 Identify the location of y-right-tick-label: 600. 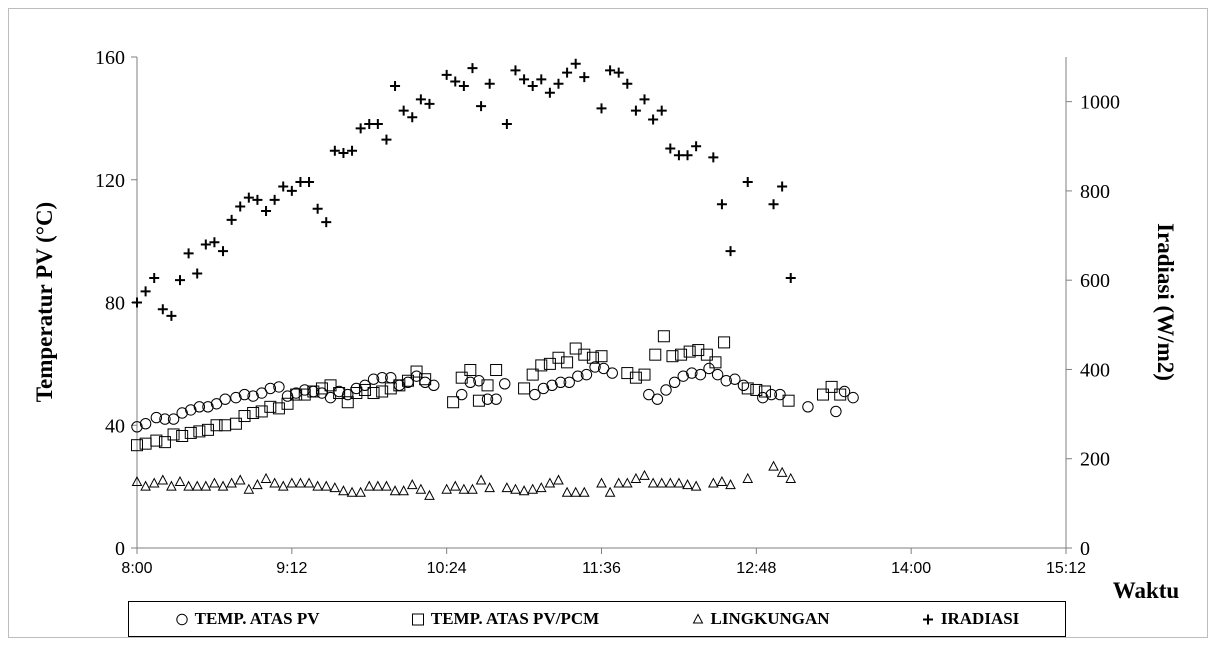
(1095, 281).